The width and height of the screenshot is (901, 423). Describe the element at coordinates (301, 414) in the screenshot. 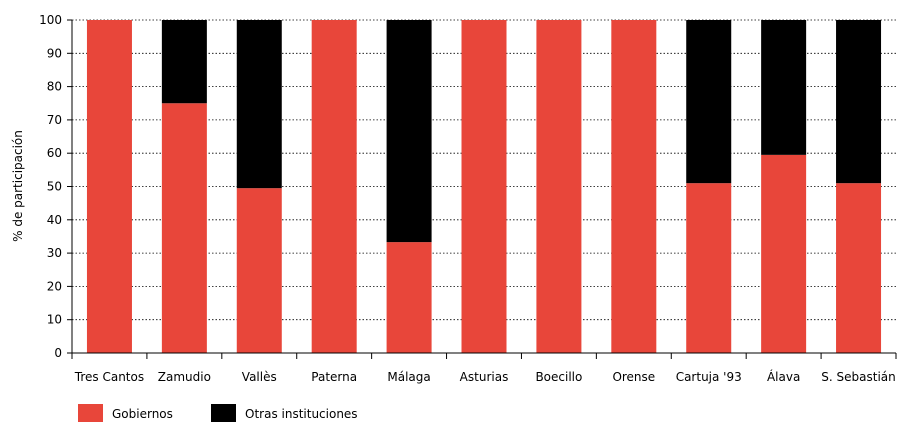

I see `legend-label: Otras instituciones` at that location.